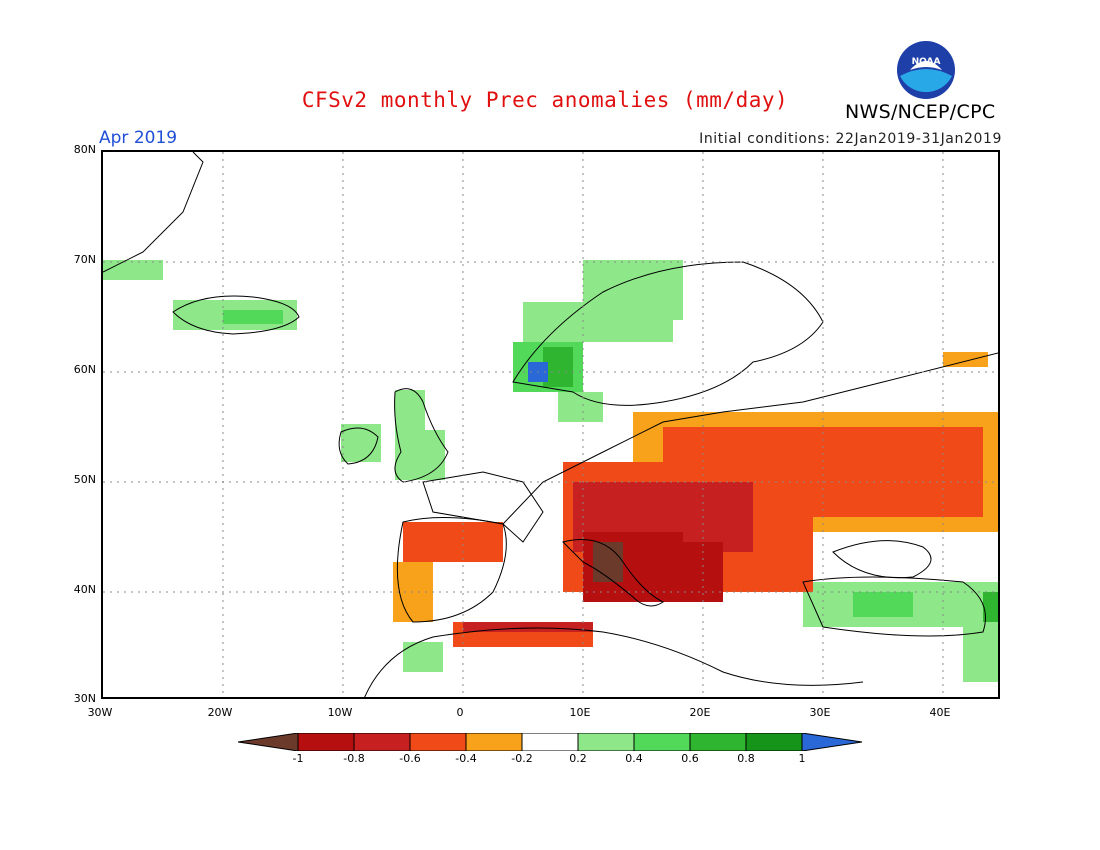 The image size is (1100, 850). I want to click on lon-tick: 30E, so click(820, 712).